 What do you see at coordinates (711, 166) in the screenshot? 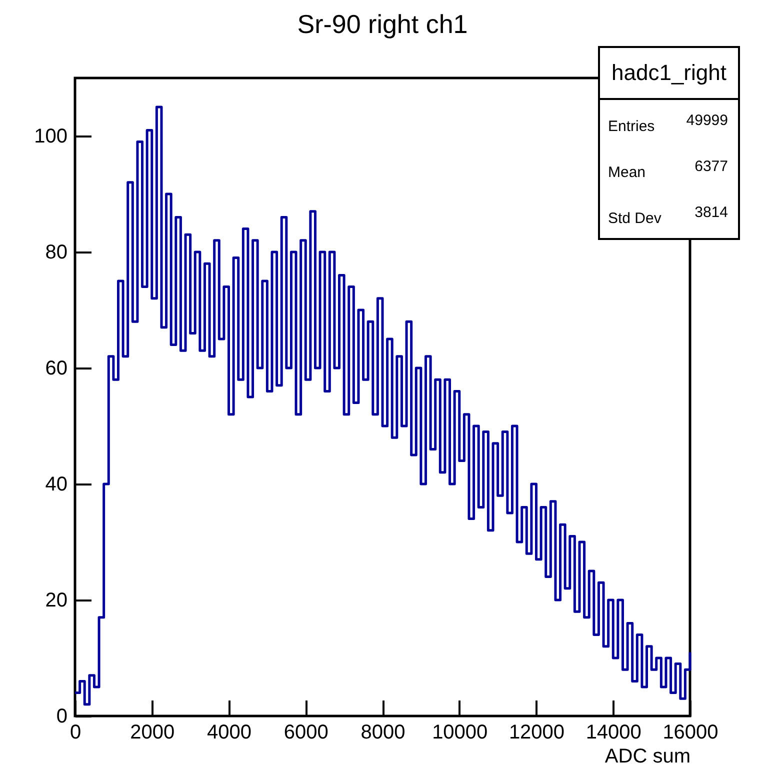
I see `text: 6377` at bounding box center [711, 166].